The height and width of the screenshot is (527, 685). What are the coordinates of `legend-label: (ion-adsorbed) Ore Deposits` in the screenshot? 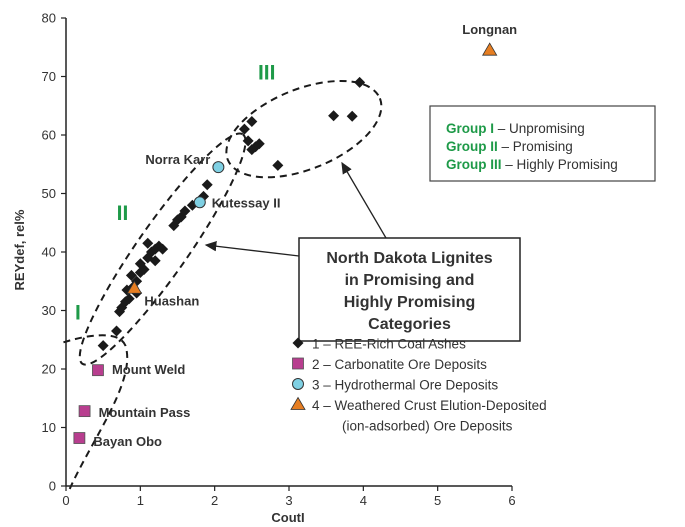 It's located at (427, 426).